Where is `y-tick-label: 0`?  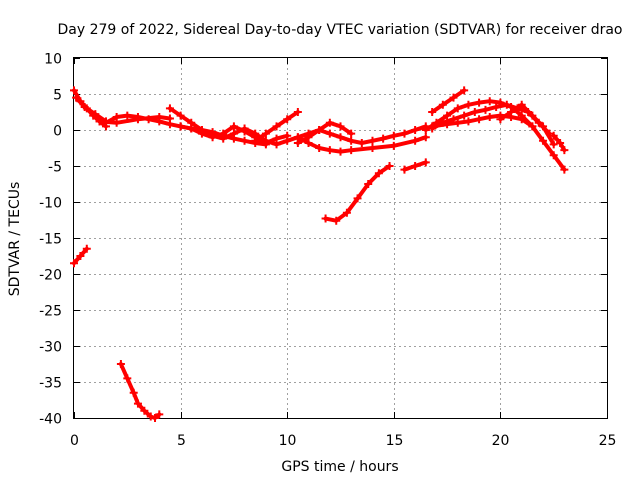 y-tick-label: 0 is located at coordinates (57, 132).